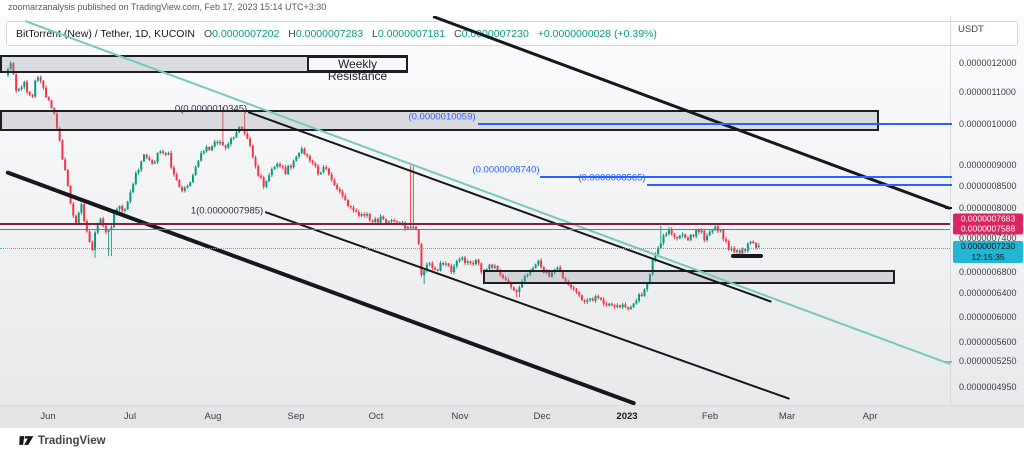 This screenshot has width=1024, height=452. I want to click on price-tick-label: 0.0000006000, so click(988, 317).